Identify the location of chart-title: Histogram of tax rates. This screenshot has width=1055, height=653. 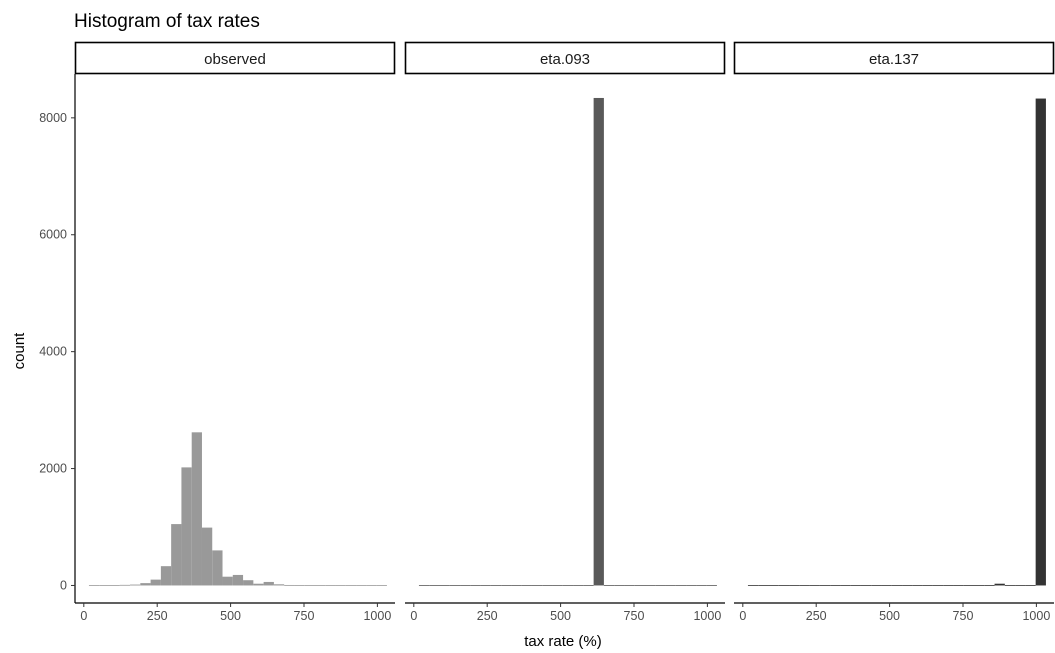
(167, 21).